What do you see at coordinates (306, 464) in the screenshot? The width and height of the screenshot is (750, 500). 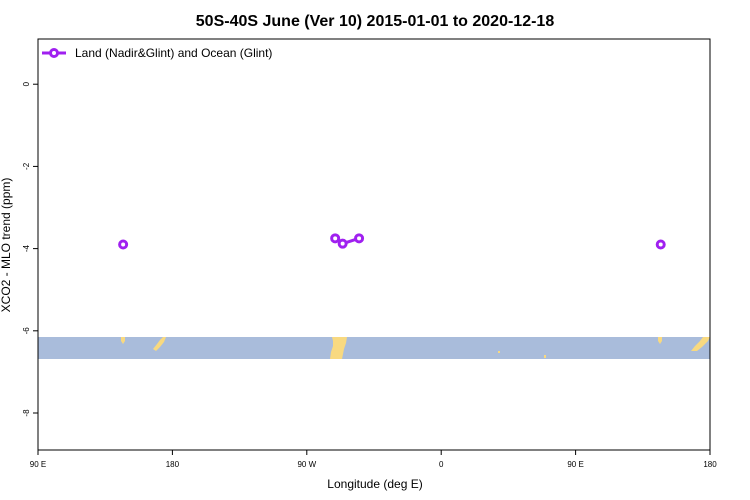 I see `x-tick-label: 90 W` at bounding box center [306, 464].